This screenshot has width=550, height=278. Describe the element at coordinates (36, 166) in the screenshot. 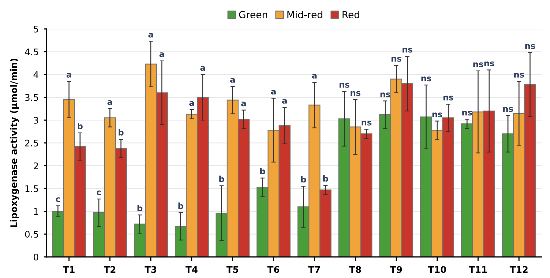

I see `y-tick-label: 2` at that location.